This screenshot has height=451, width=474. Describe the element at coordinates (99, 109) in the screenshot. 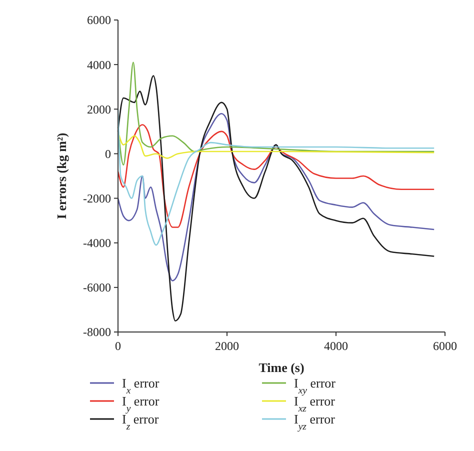

I see `y-tick-label: 2000` at that location.